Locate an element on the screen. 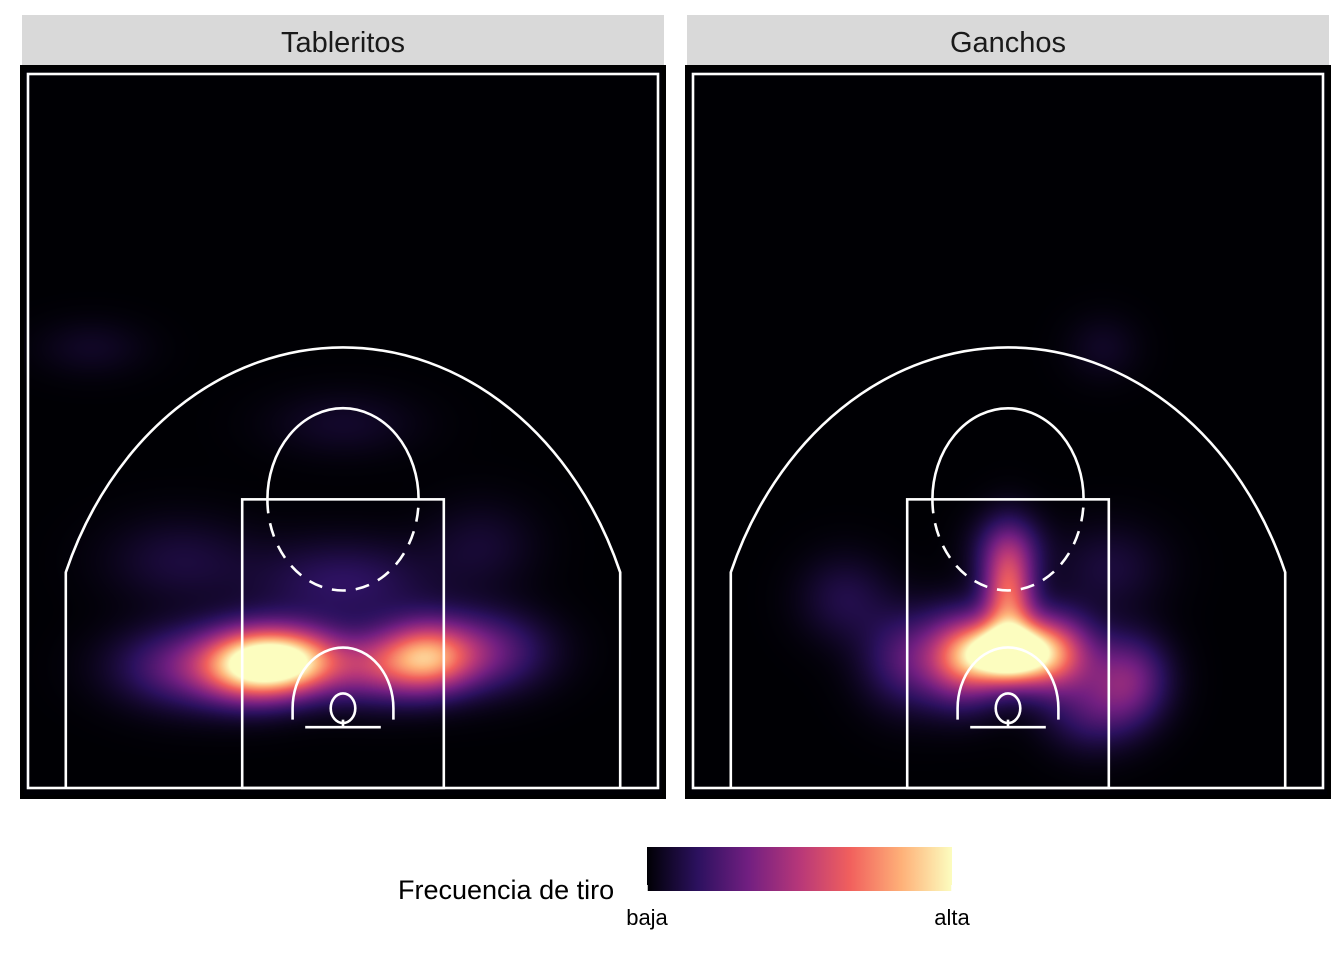 The height and width of the screenshot is (960, 1344). color-legend: Frecuencia de tiro baja alta is located at coordinates (684, 888).